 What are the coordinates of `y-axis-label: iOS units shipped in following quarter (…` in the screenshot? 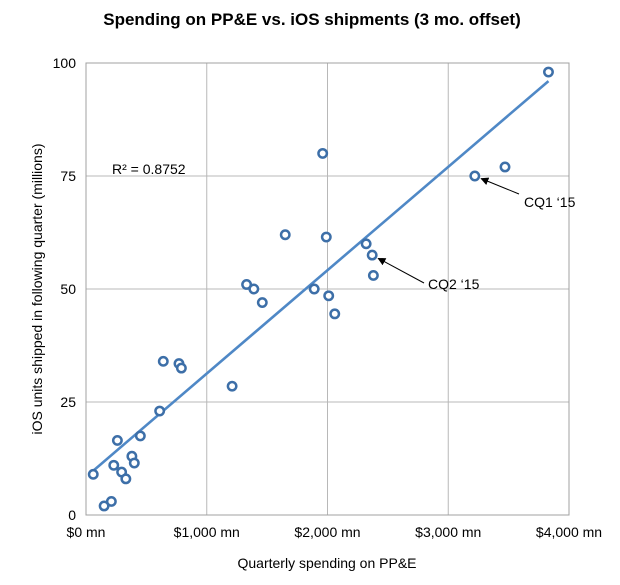 It's located at (37, 288).